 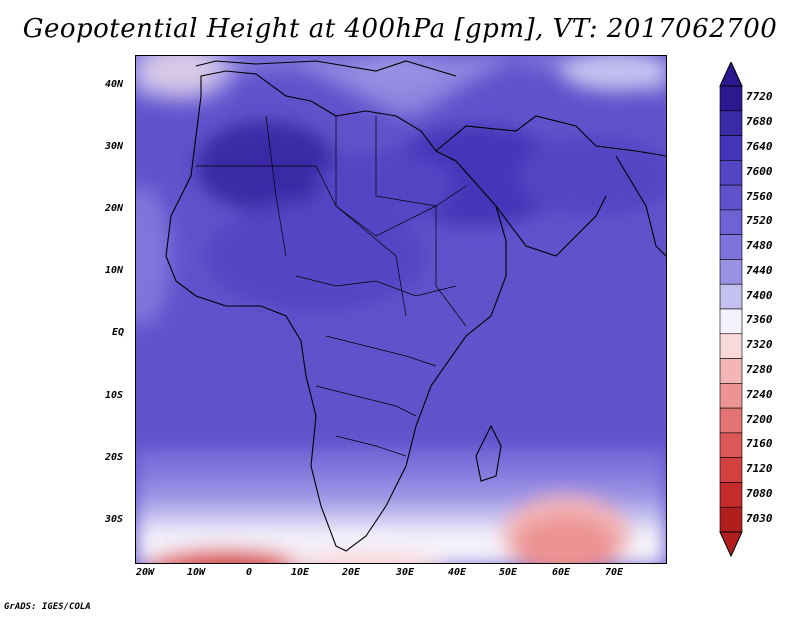 What do you see at coordinates (614, 572) in the screenshot?
I see `lon-label-70e: 70E` at bounding box center [614, 572].